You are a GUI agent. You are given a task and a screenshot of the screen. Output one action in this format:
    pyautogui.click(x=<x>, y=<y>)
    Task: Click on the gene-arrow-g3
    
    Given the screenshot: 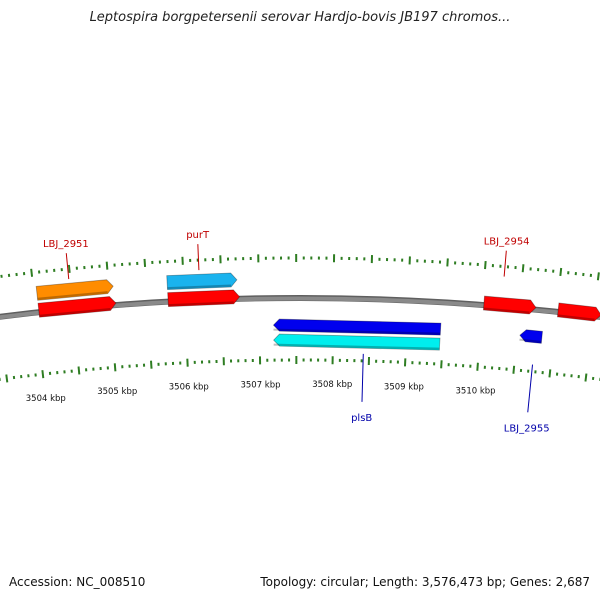 What is the action you would take?
    pyautogui.click(x=202, y=281)
    